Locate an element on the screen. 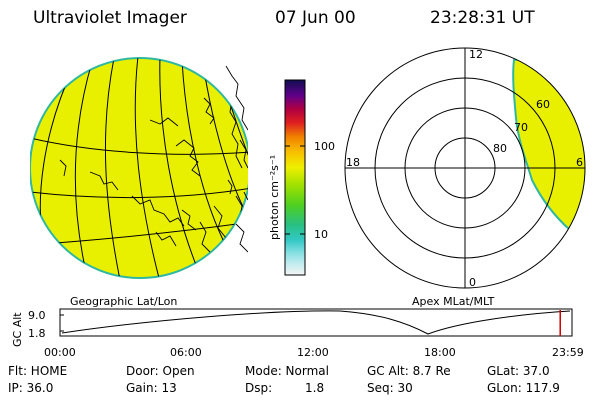  intensity-colorbar: 100 10 photon cm⁻²s⁻¹ is located at coordinates (301, 177).